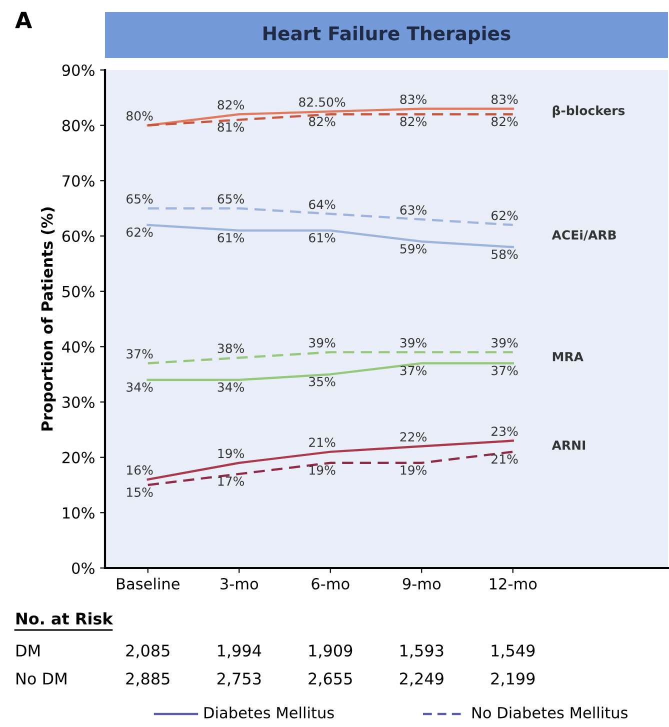  What do you see at coordinates (513, 651) in the screenshot?
I see `text: 1,549` at bounding box center [513, 651].